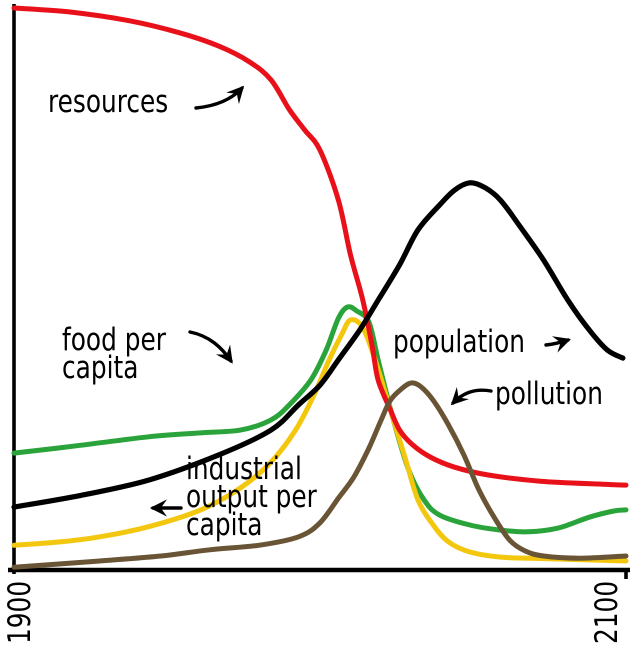 Image resolution: width=638 pixels, height=650 pixels. What do you see at coordinates (471, 396) in the screenshot?
I see `pollution-arrow` at bounding box center [471, 396].